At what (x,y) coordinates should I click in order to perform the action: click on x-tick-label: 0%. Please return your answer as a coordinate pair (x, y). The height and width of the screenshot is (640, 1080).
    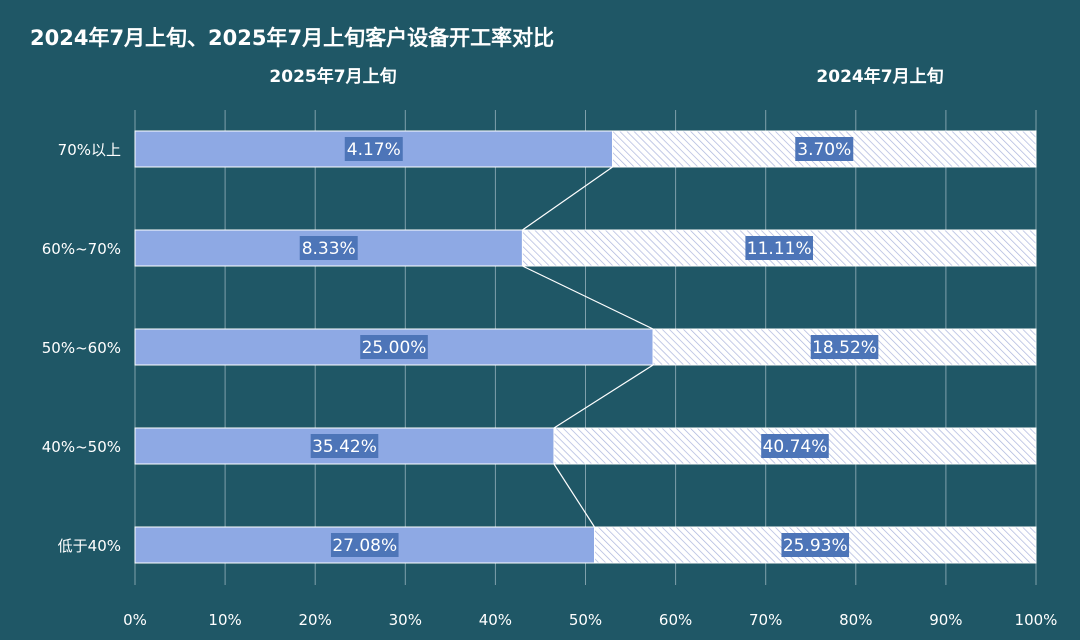
    Looking at the image, I should click on (135, 620).